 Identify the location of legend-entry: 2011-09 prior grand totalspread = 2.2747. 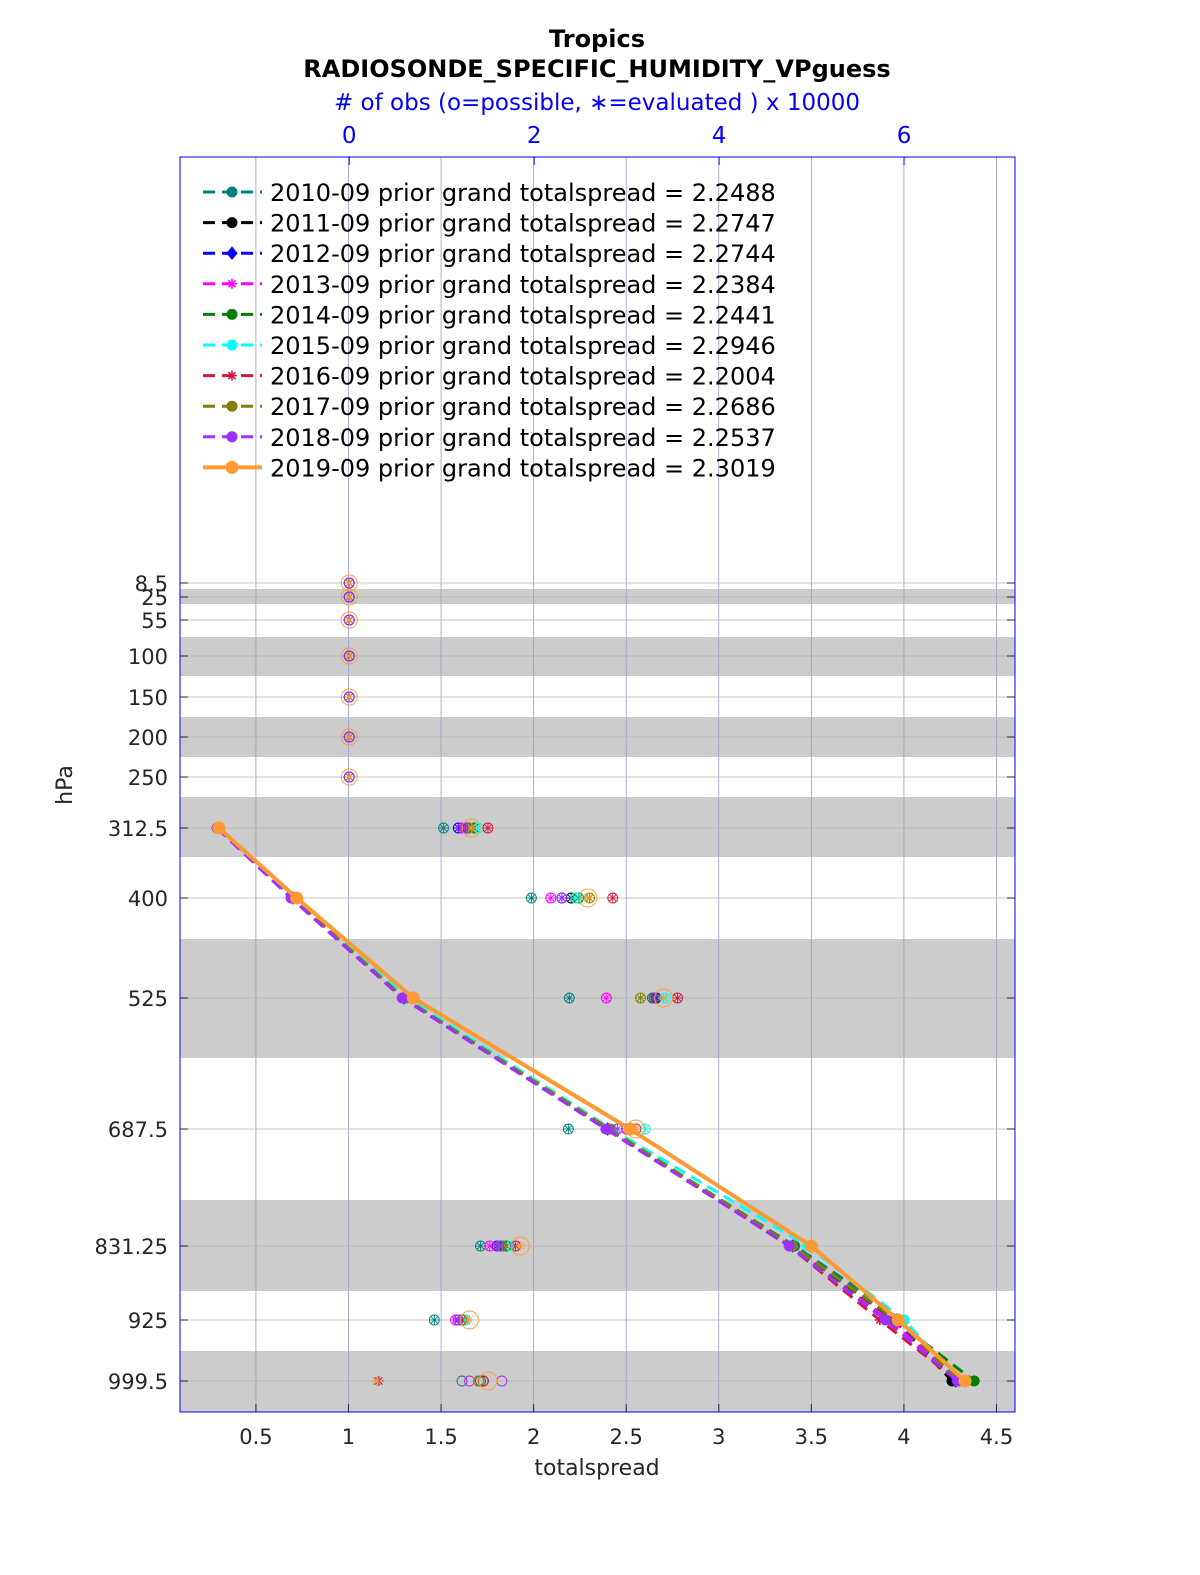
(489, 224).